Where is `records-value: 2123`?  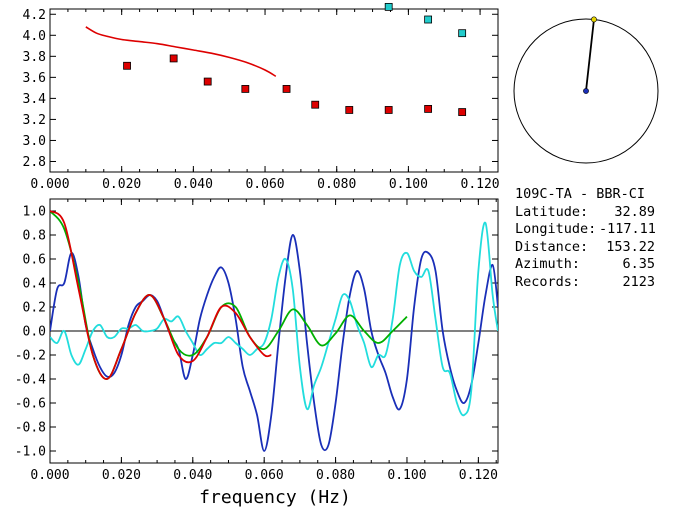 records-value: 2123 is located at coordinates (638, 281).